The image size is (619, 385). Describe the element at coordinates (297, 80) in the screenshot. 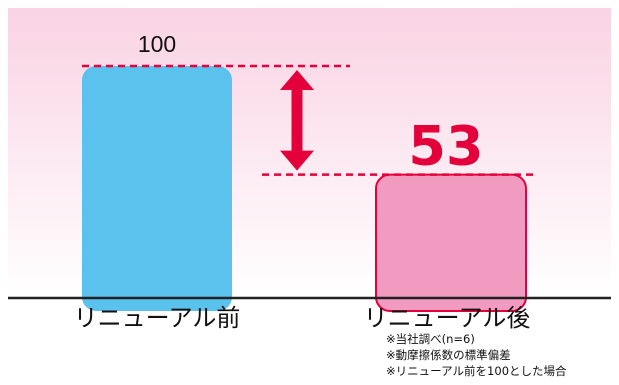

I see `difference-arrow-head-up` at that location.